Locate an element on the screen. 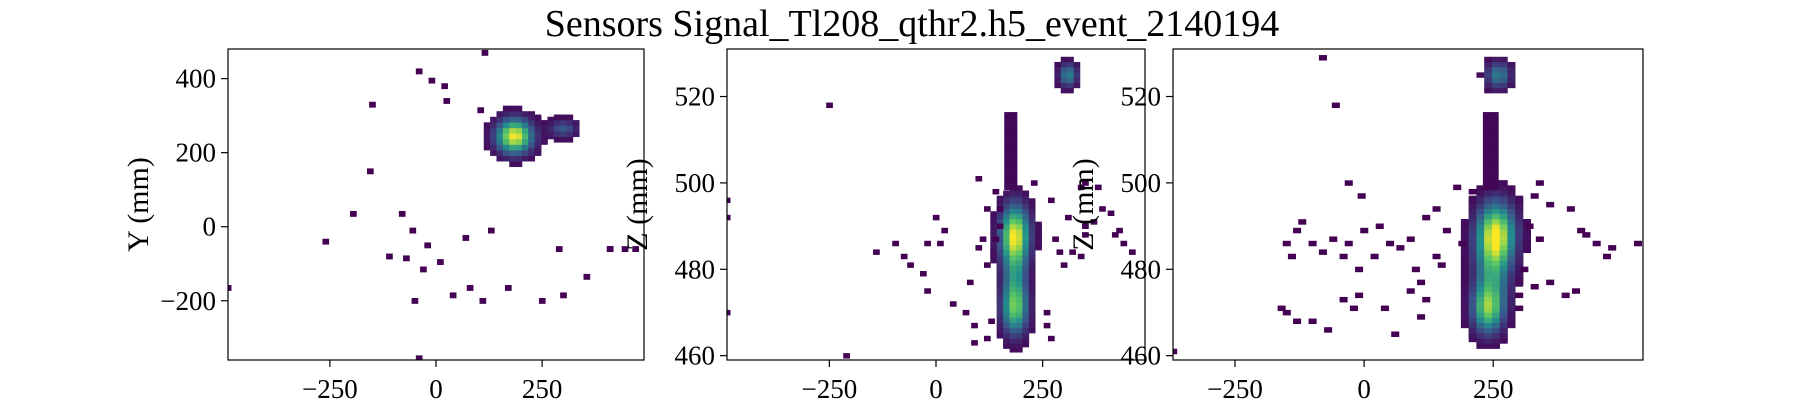 The height and width of the screenshot is (400, 1800). y-tick-label: 200 is located at coordinates (196, 153).